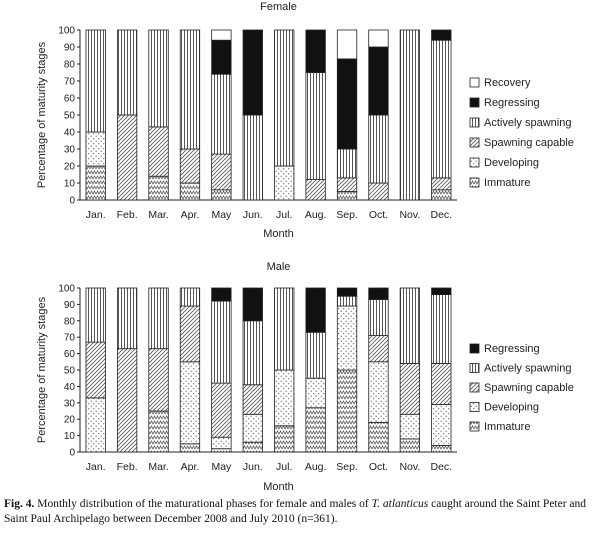 The image size is (613, 537). Describe the element at coordinates (378, 38) in the screenshot. I see `bar-segment-recovery` at that location.